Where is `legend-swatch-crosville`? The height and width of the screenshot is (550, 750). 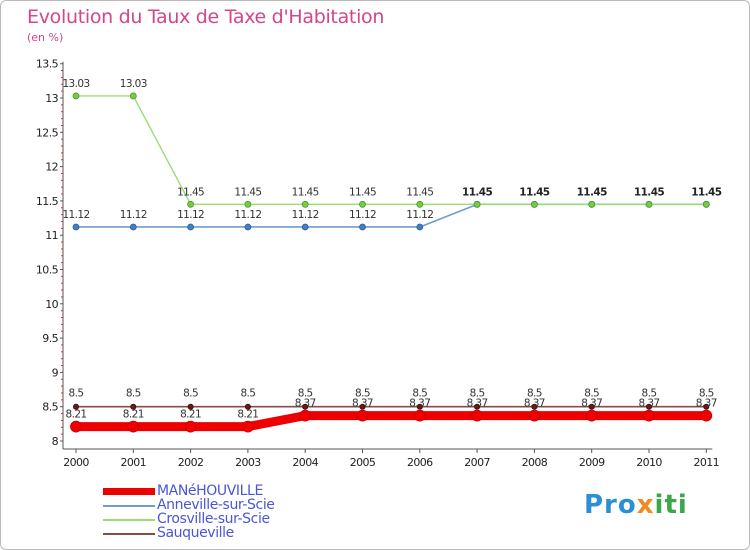
legend-swatch-crosville is located at coordinates (129, 520).